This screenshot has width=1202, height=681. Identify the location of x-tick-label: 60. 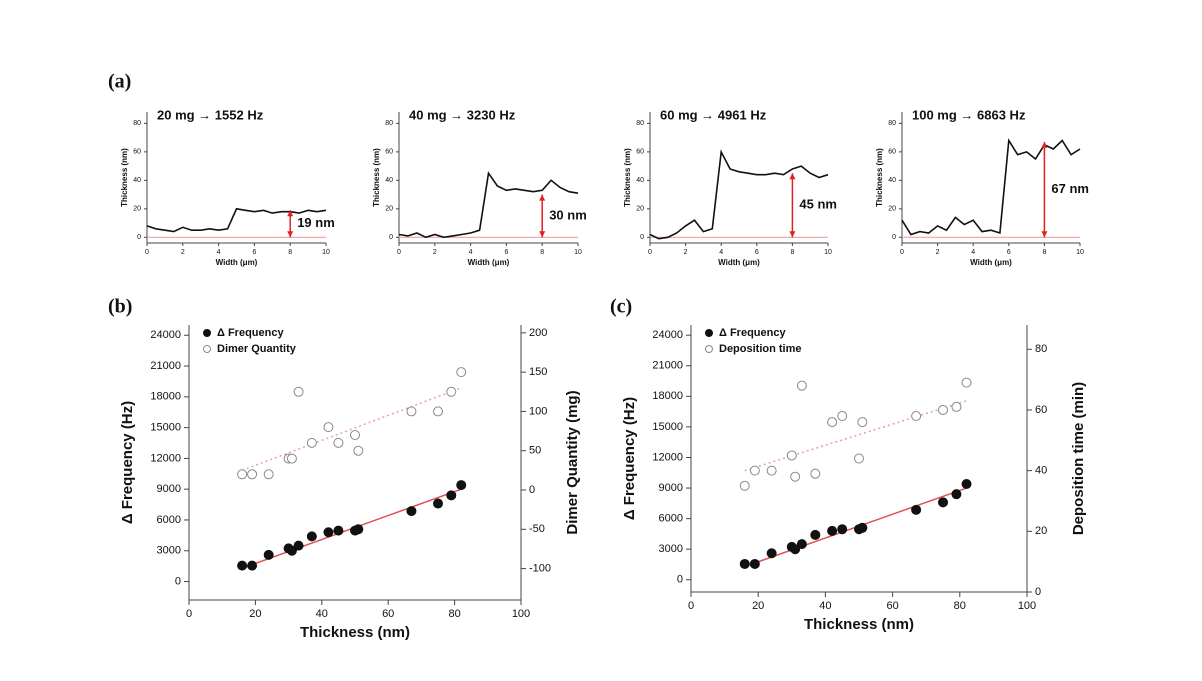
(892, 606).